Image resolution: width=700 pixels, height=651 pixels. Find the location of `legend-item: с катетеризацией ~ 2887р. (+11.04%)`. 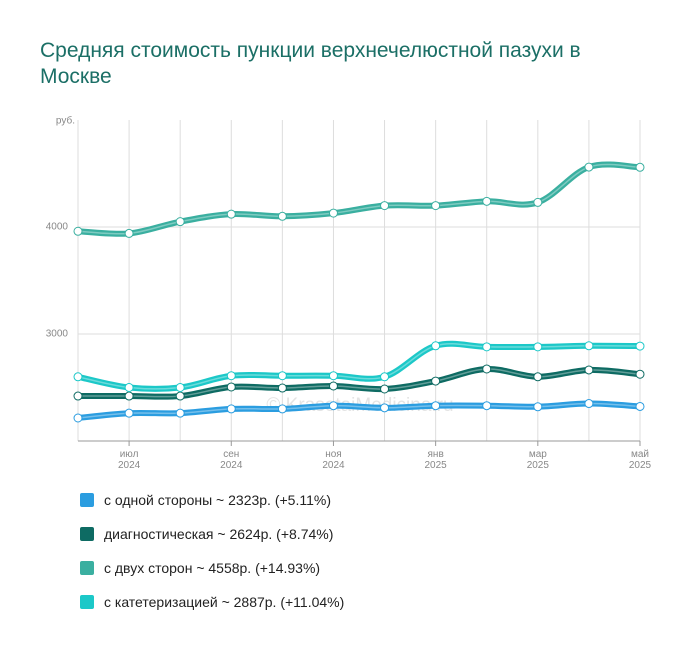

legend-item: с катетеризацией ~ 2887р. (+11.04%) is located at coordinates (212, 602).